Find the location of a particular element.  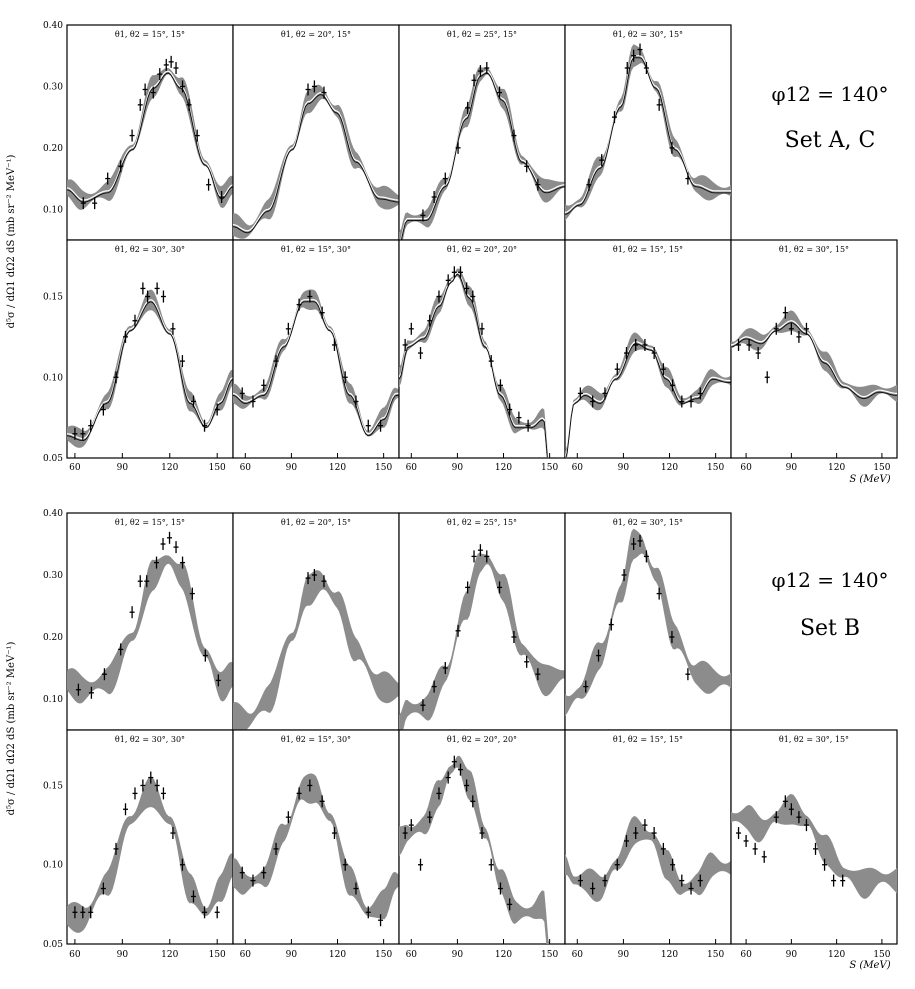

panel-top-1: θ1, θ2 = 15°, 15° is located at coordinates (150, 621).